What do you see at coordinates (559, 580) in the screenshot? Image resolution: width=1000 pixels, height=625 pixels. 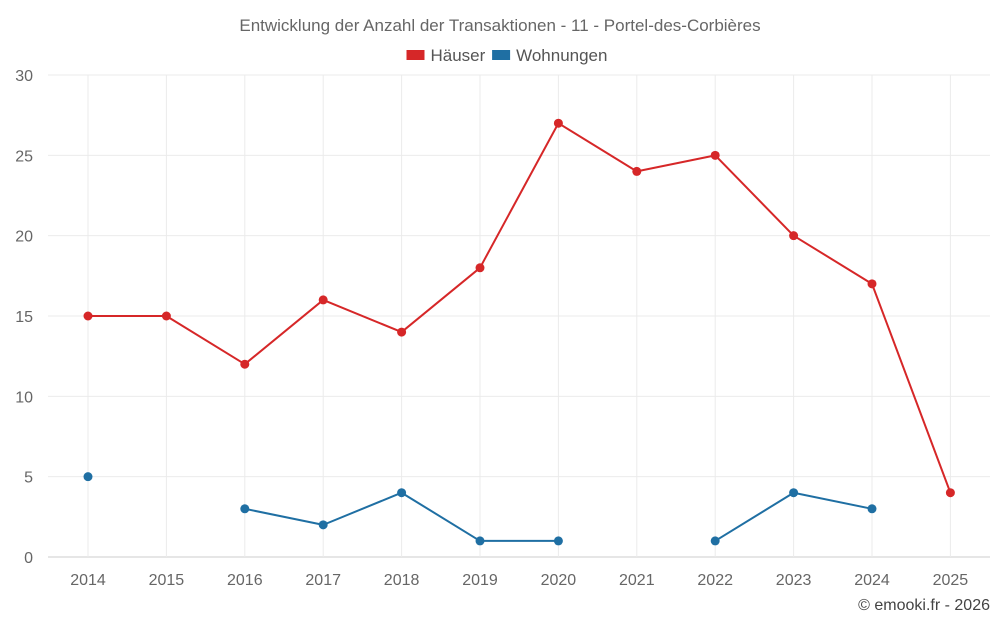 I see `x-tick-label: 2020` at bounding box center [559, 580].